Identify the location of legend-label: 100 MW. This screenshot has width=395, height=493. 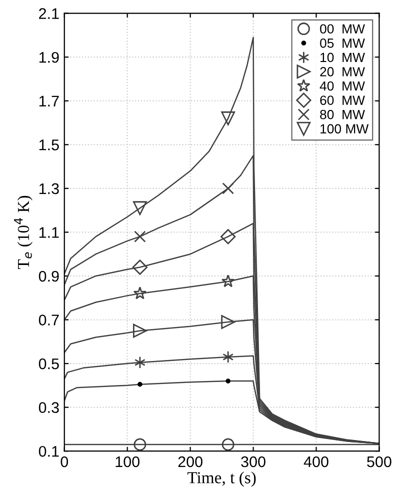
(344, 129).